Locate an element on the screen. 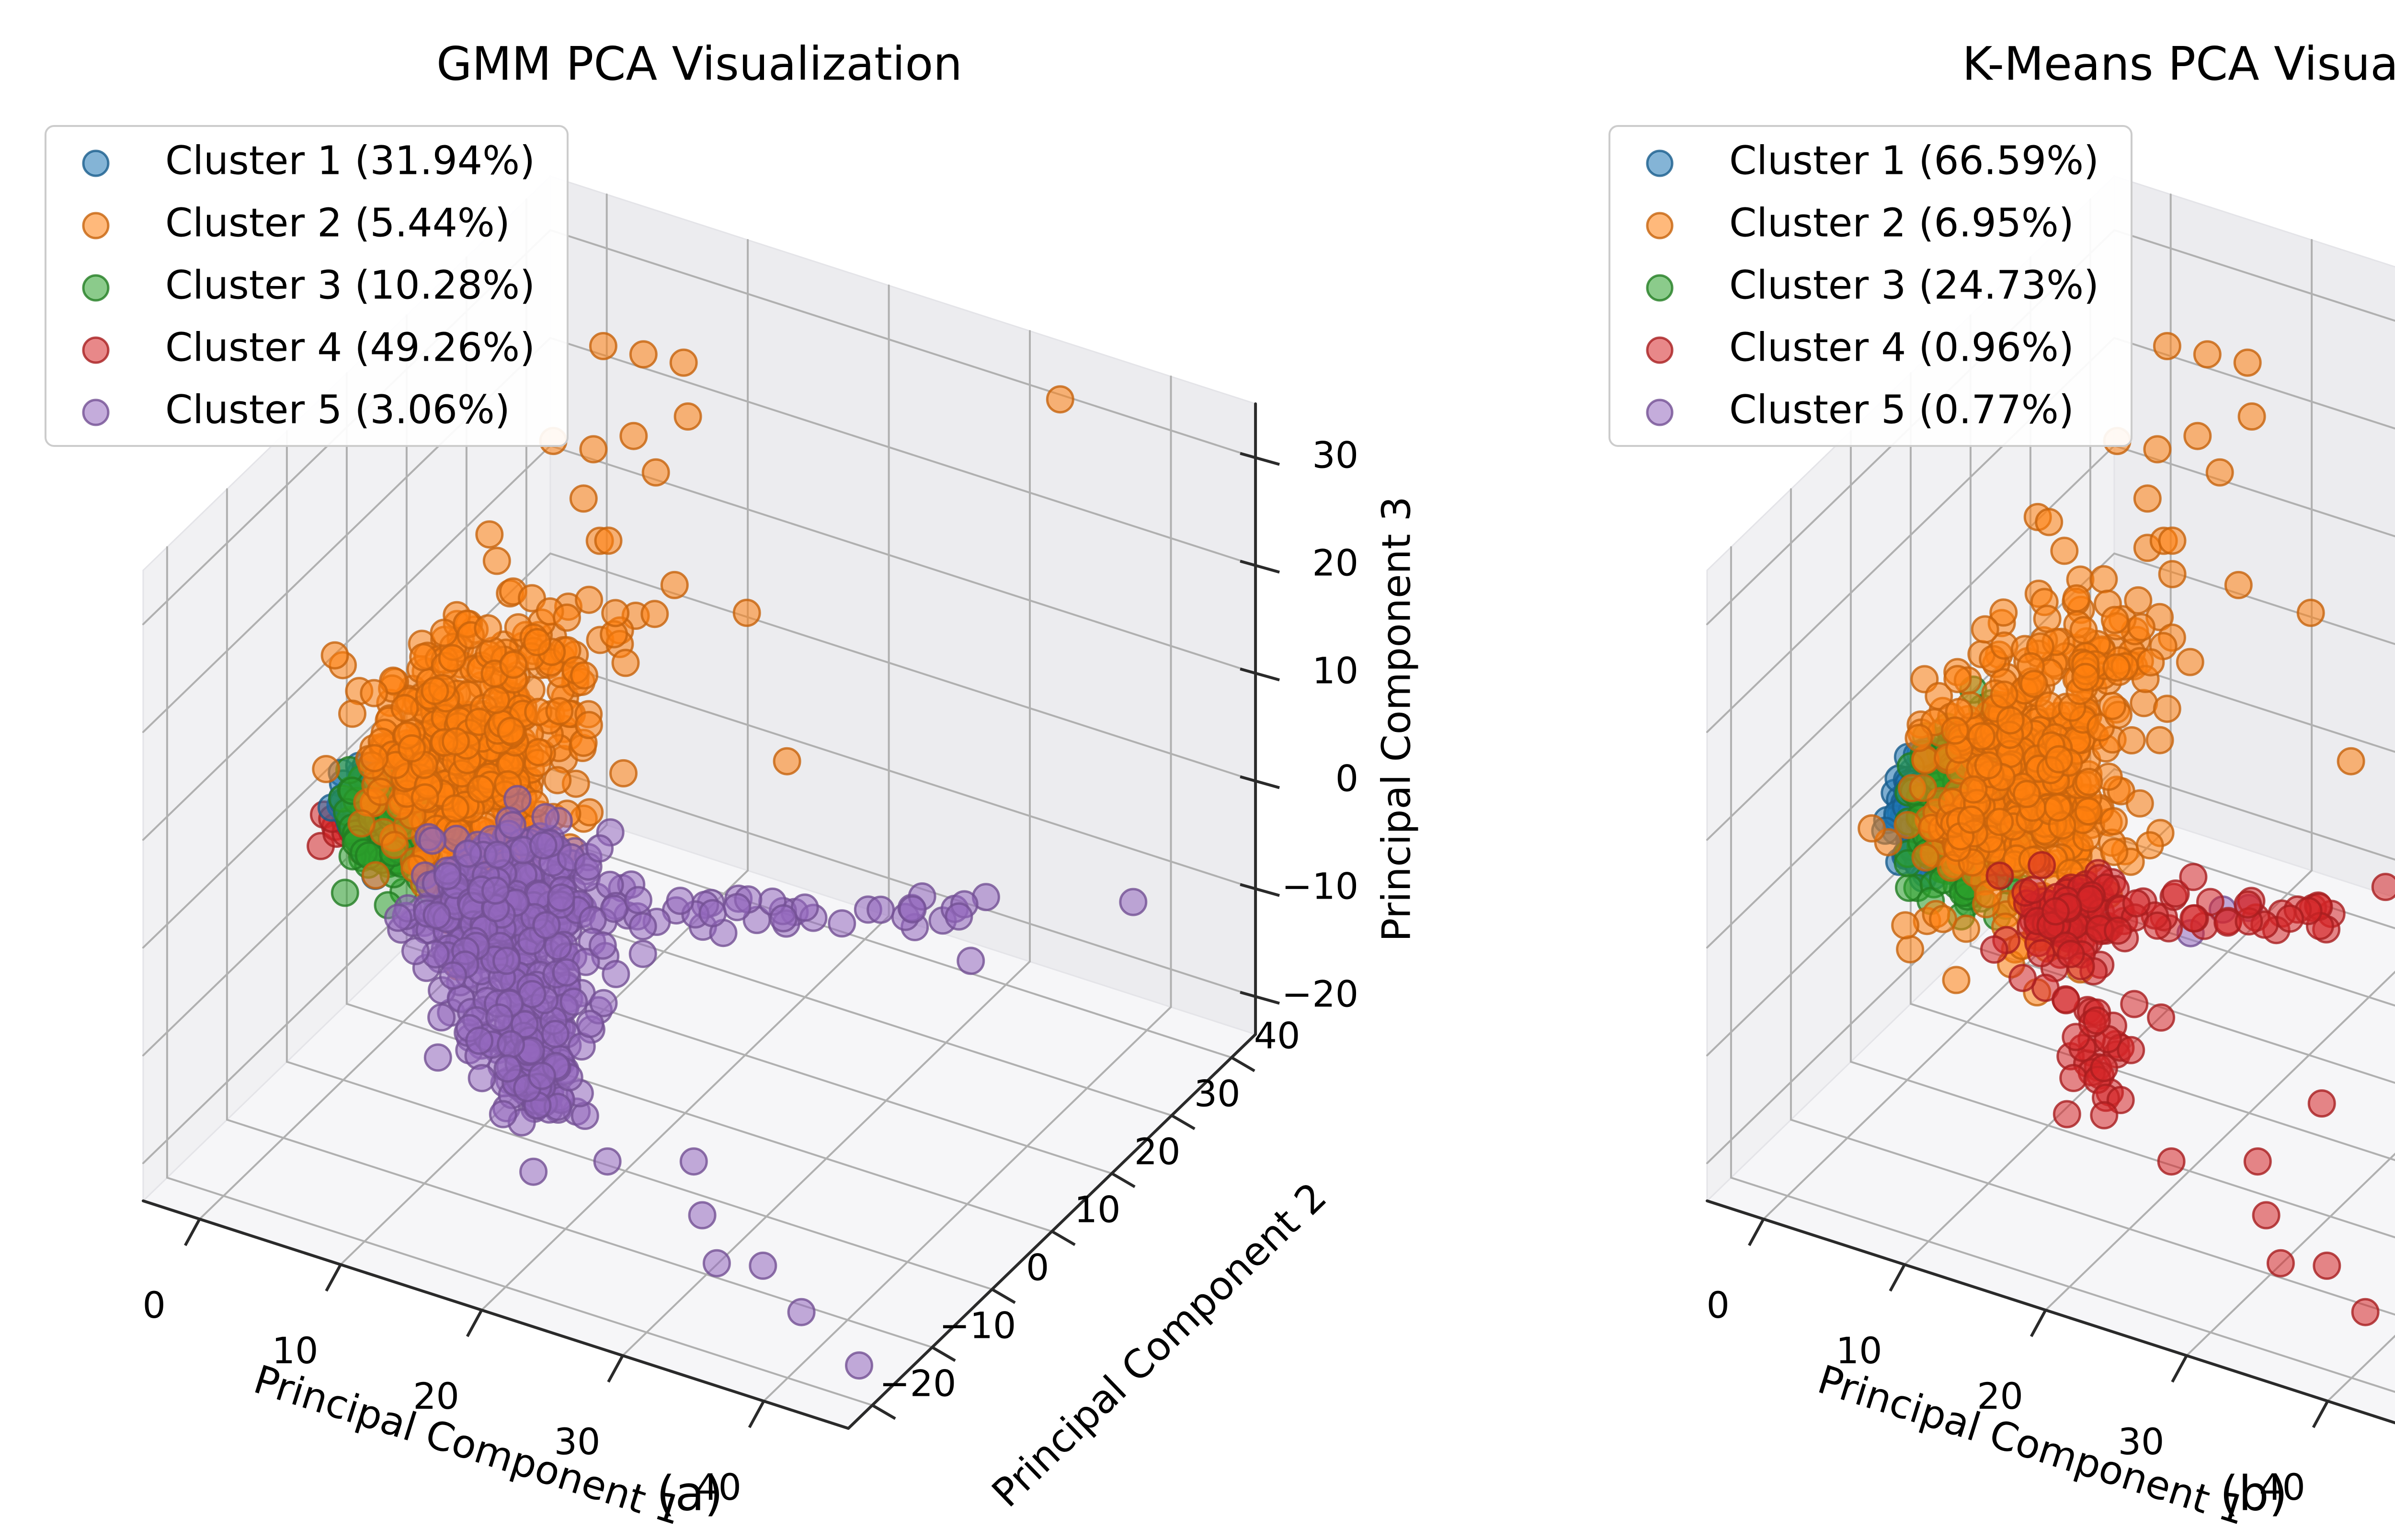 The height and width of the screenshot is (1540, 2395). y-tick-label: −20 is located at coordinates (917, 1383).